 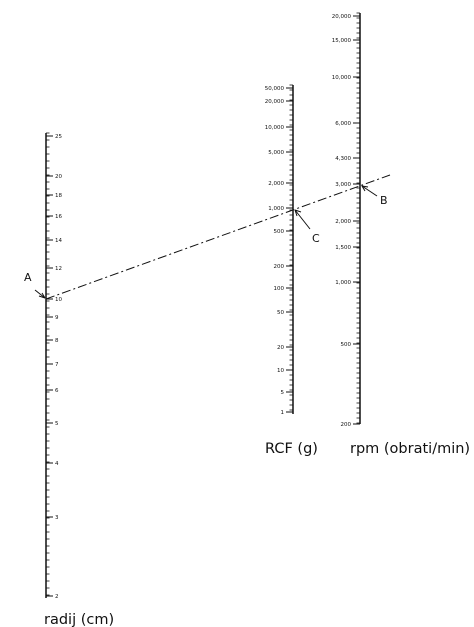 What do you see at coordinates (79, 379) in the screenshot?
I see `radius-axis: radij (cm) 25 20 18 16 14 12 10 9 8 7 6 5 4 3 2` at bounding box center [79, 379].